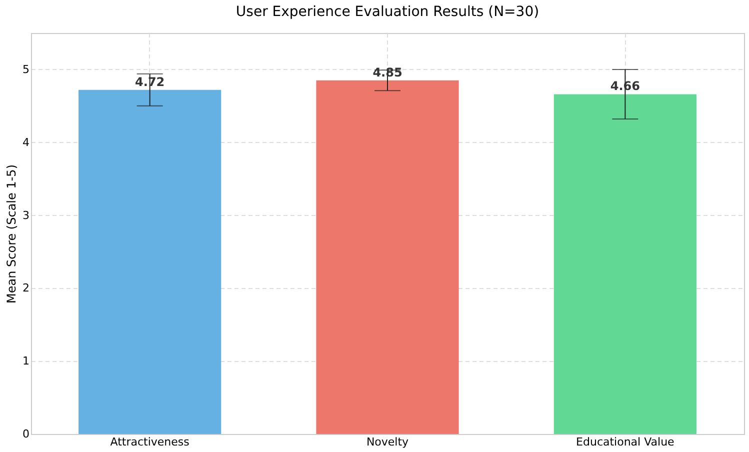 Image resolution: width=749 pixels, height=452 pixels. What do you see at coordinates (11, 234) in the screenshot?
I see `y-axis-title: Mean Score (Scale 1-5)` at bounding box center [11, 234].